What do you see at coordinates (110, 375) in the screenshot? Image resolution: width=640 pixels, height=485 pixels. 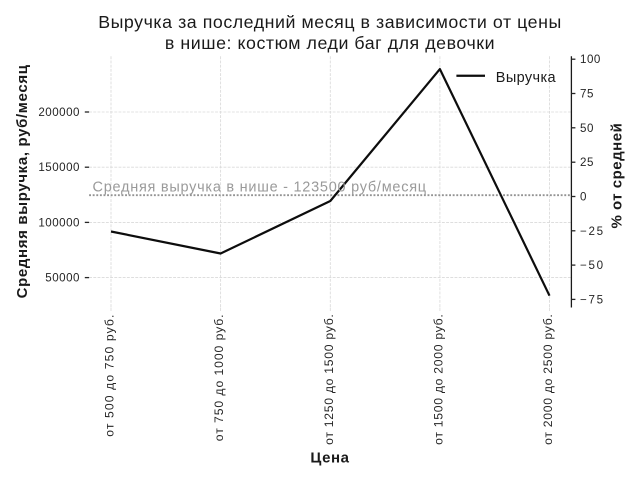 I see `svg-text: от 500 до 750 руб.` at bounding box center [110, 375].